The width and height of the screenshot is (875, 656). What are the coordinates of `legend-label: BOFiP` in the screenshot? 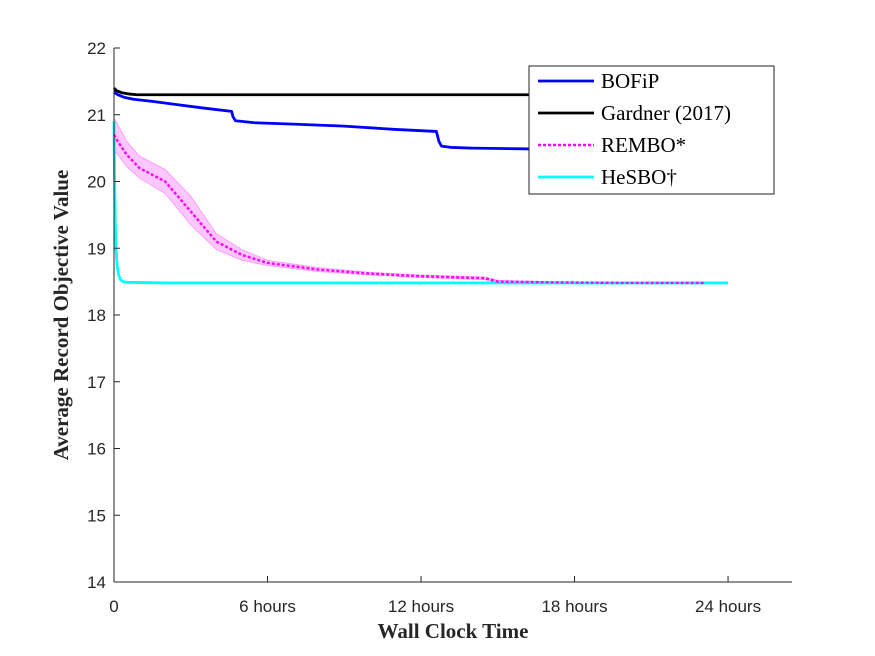 It's located at (630, 81).